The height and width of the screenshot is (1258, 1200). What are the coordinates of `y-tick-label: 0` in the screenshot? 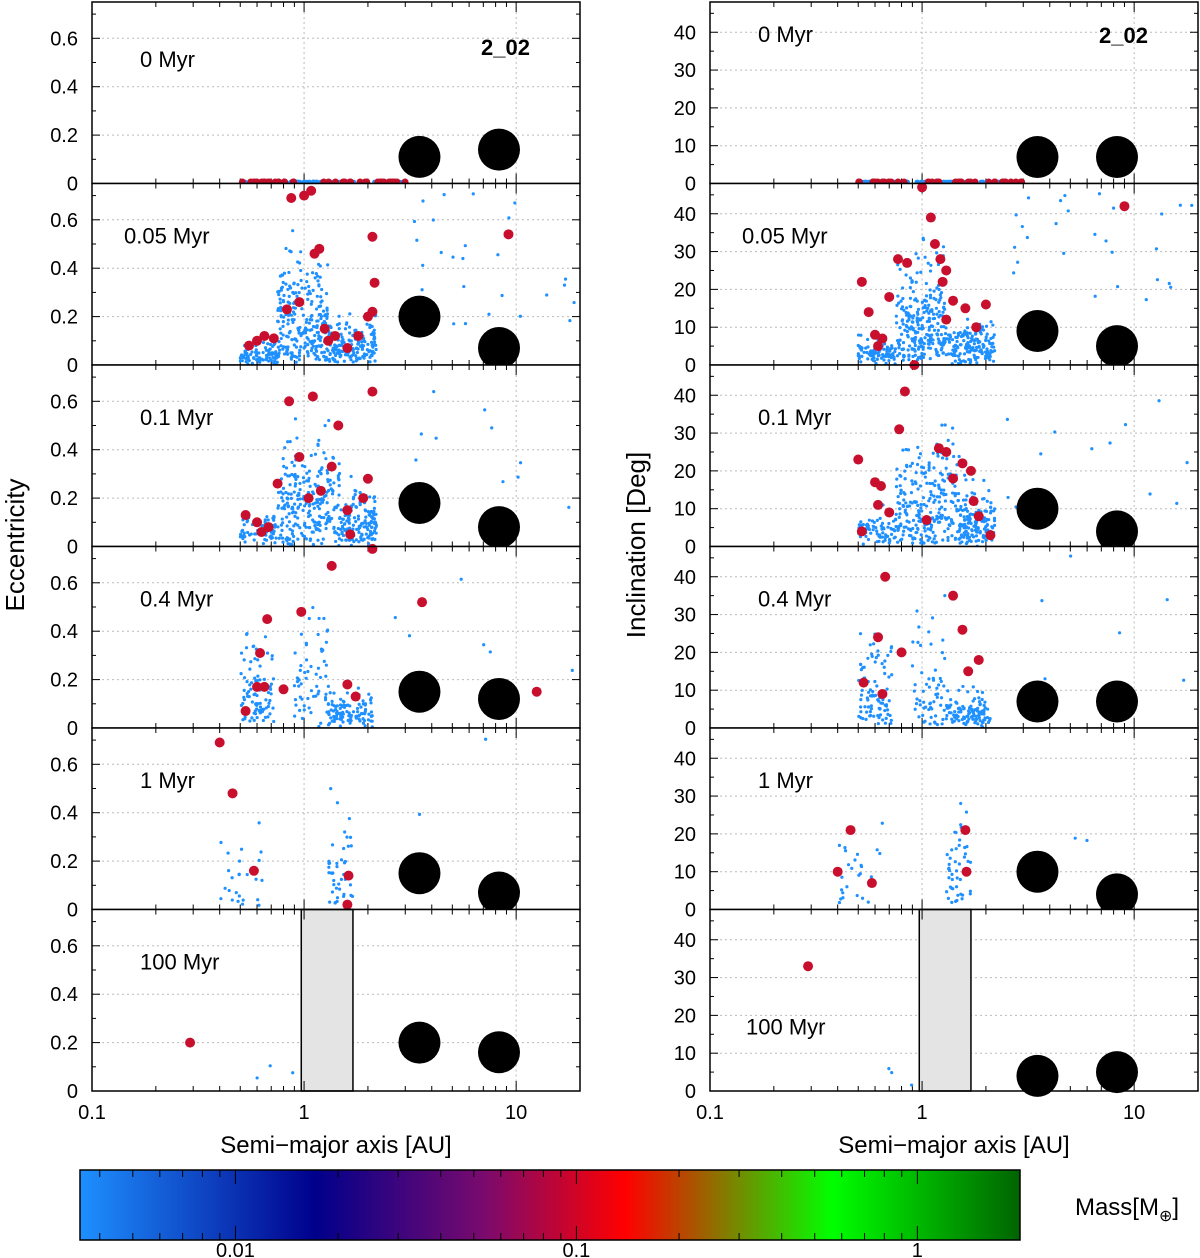 It's located at (72, 548).